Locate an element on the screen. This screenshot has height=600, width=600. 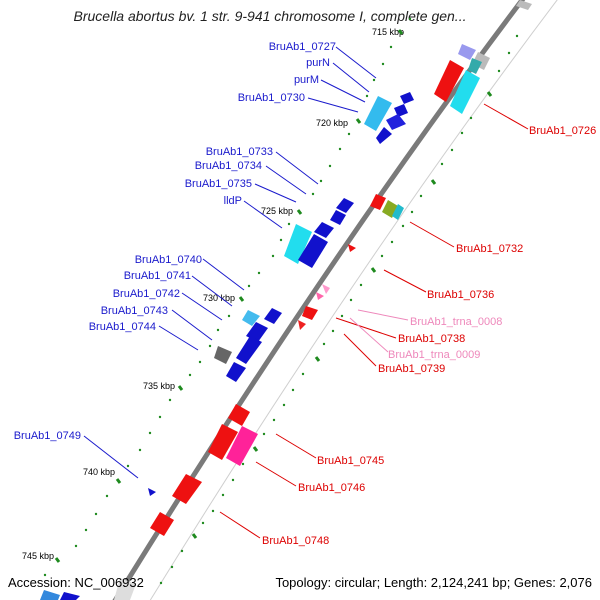
gene-lldP-cyan is located at coordinates (298, 244).